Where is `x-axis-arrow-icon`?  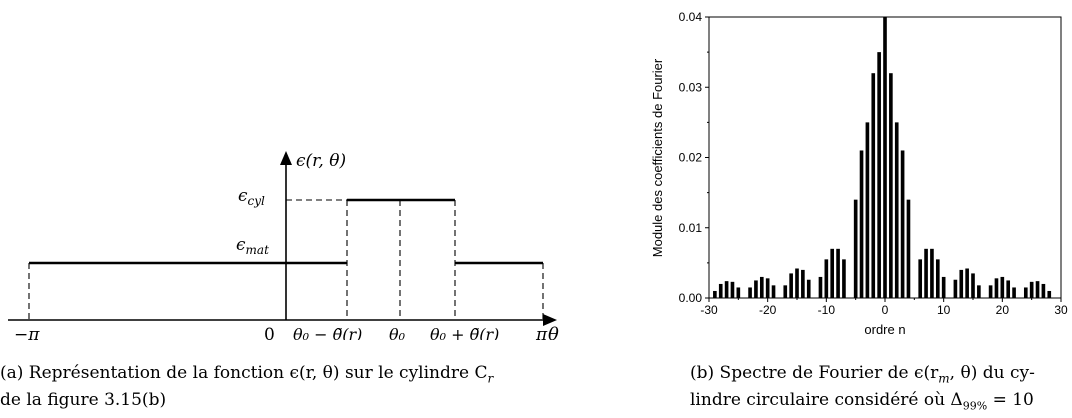
x-axis-arrow-icon is located at coordinates (550, 320).